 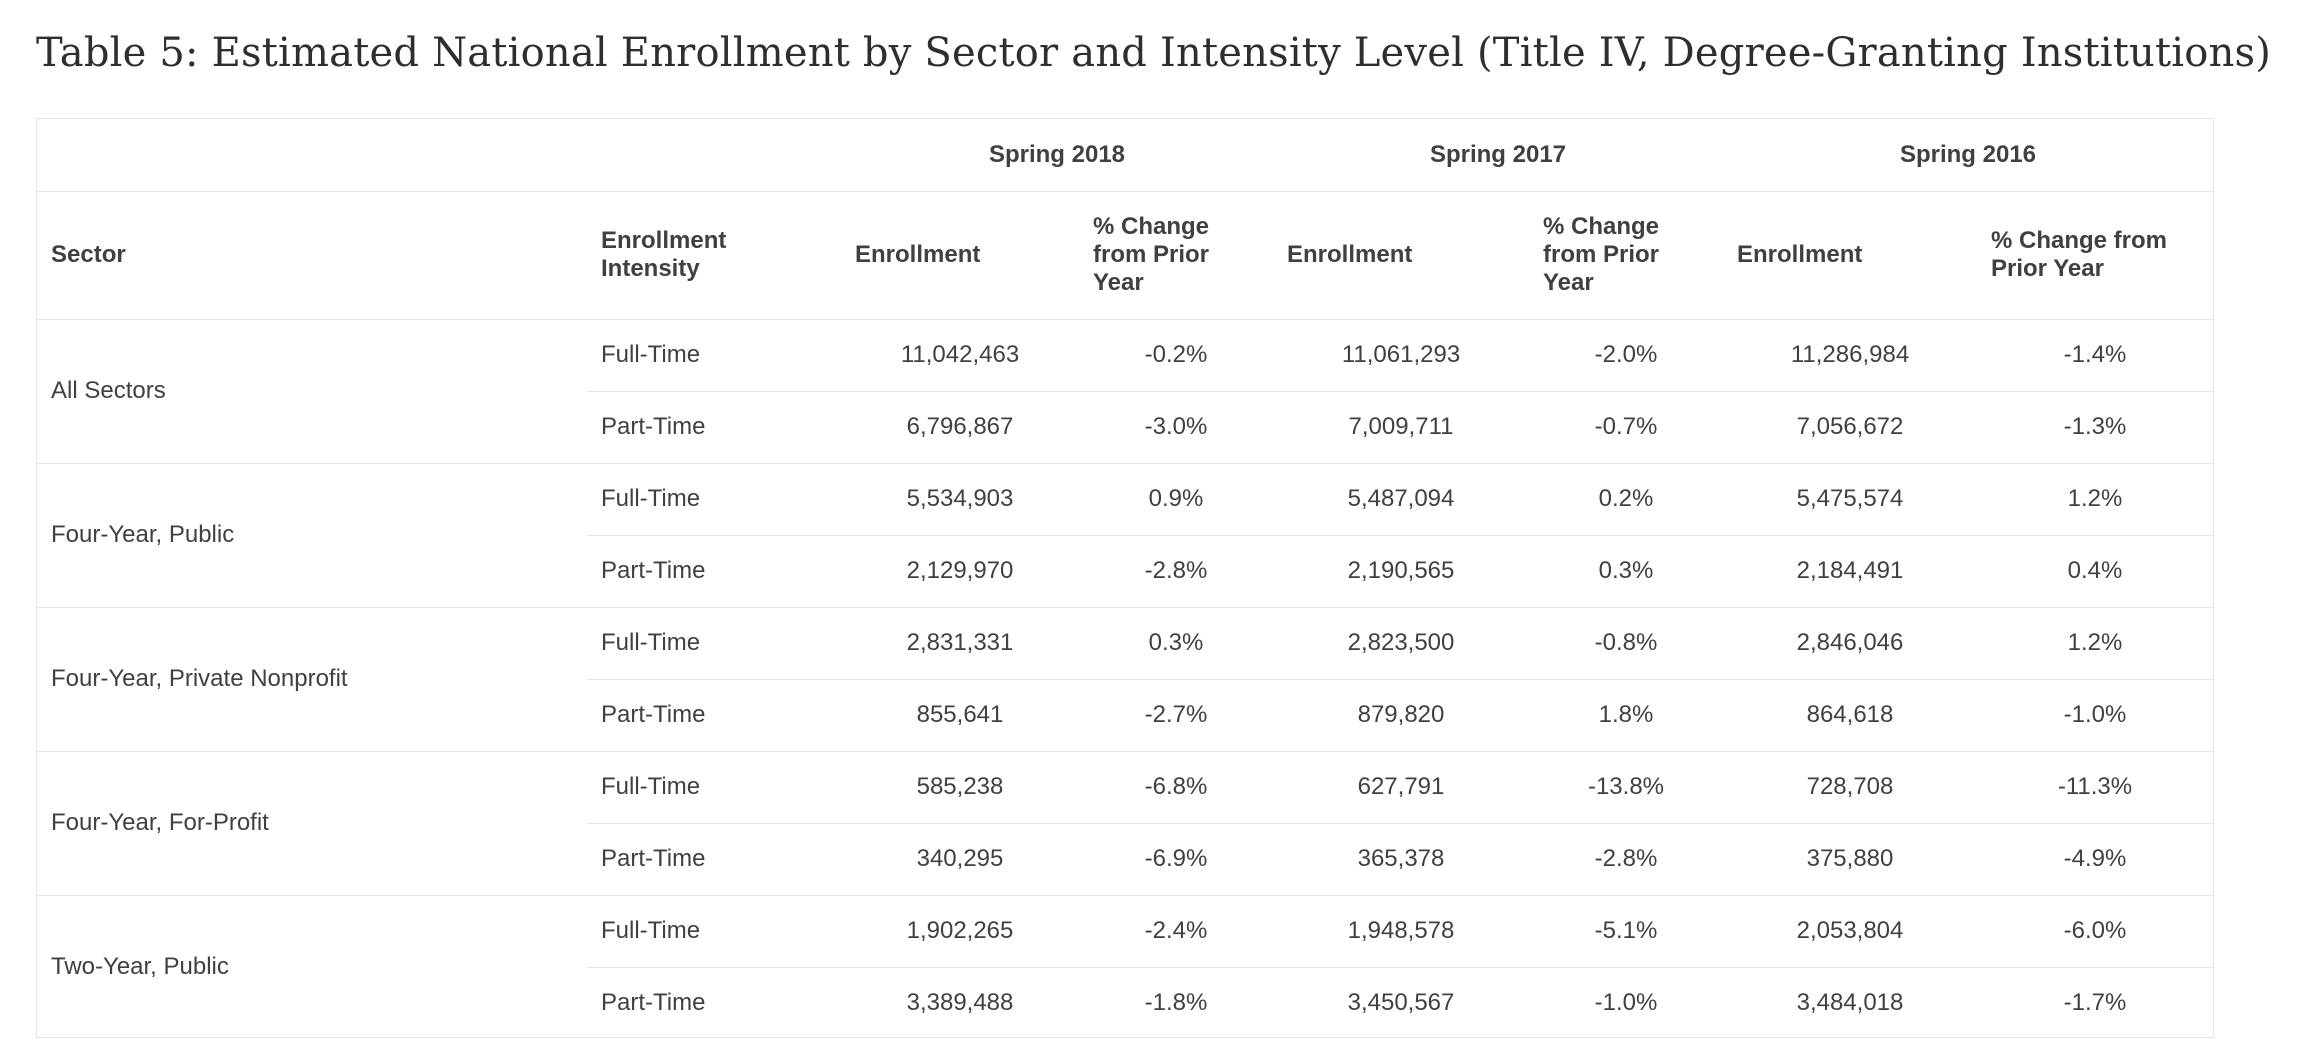 What do you see at coordinates (1401, 1003) in the screenshot?
I see `enrollment-2017-cell: 3,450,567` at bounding box center [1401, 1003].